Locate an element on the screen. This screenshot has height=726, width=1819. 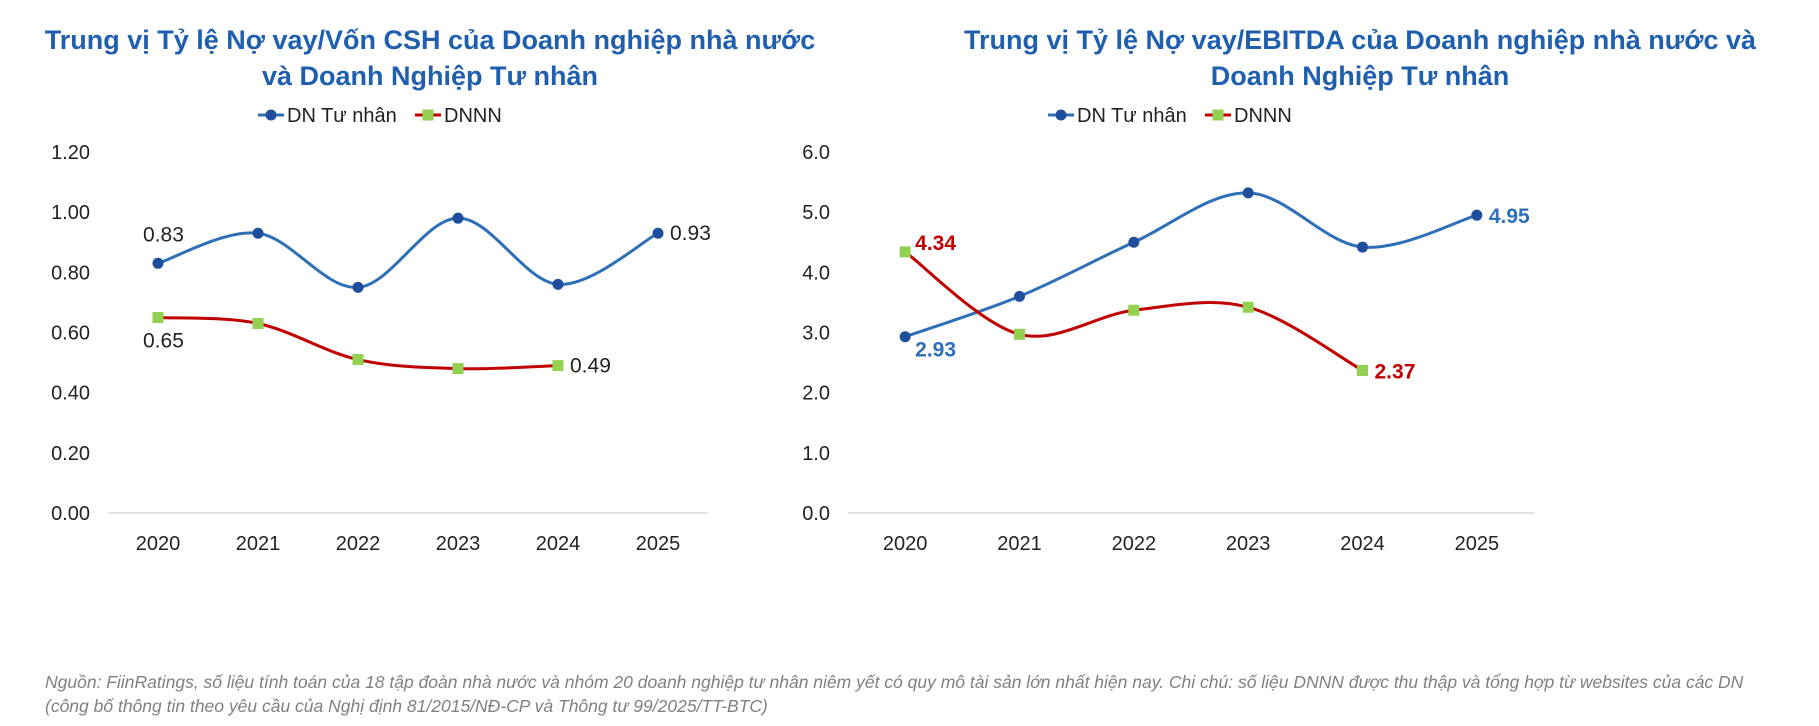
chart1-data-label-1-4: 2.37 is located at coordinates (1395, 371).